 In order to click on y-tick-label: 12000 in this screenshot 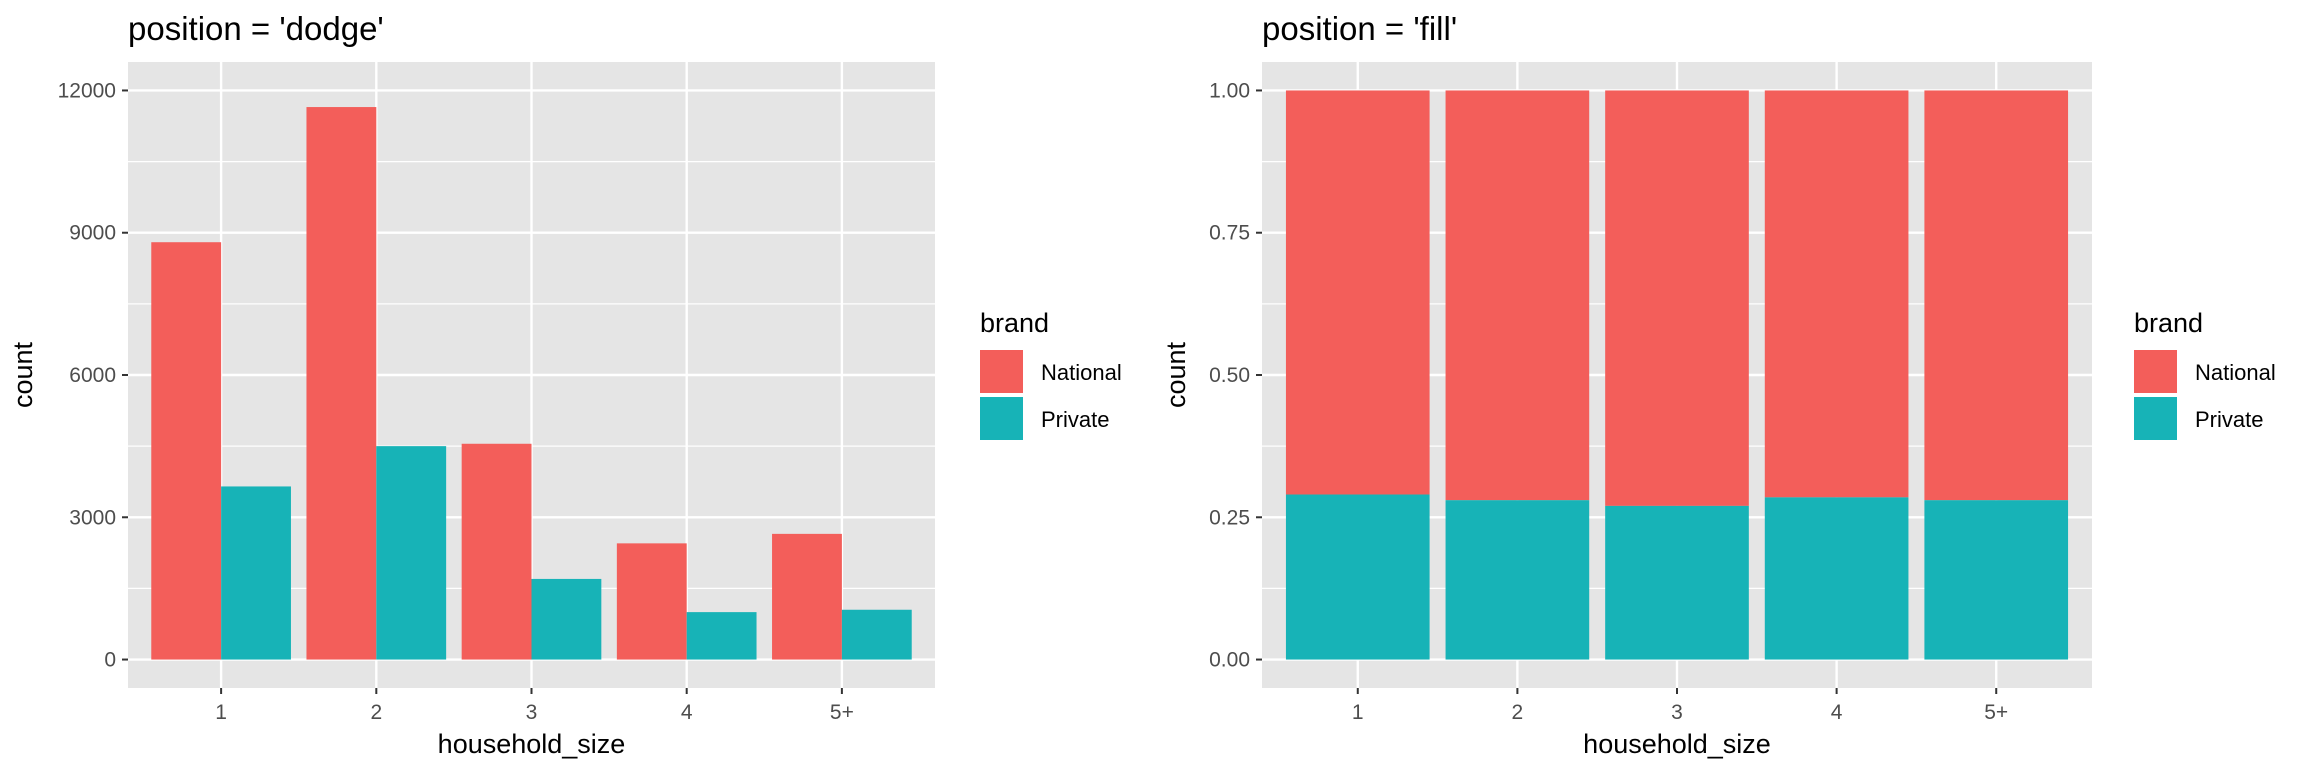, I will do `click(87, 90)`.